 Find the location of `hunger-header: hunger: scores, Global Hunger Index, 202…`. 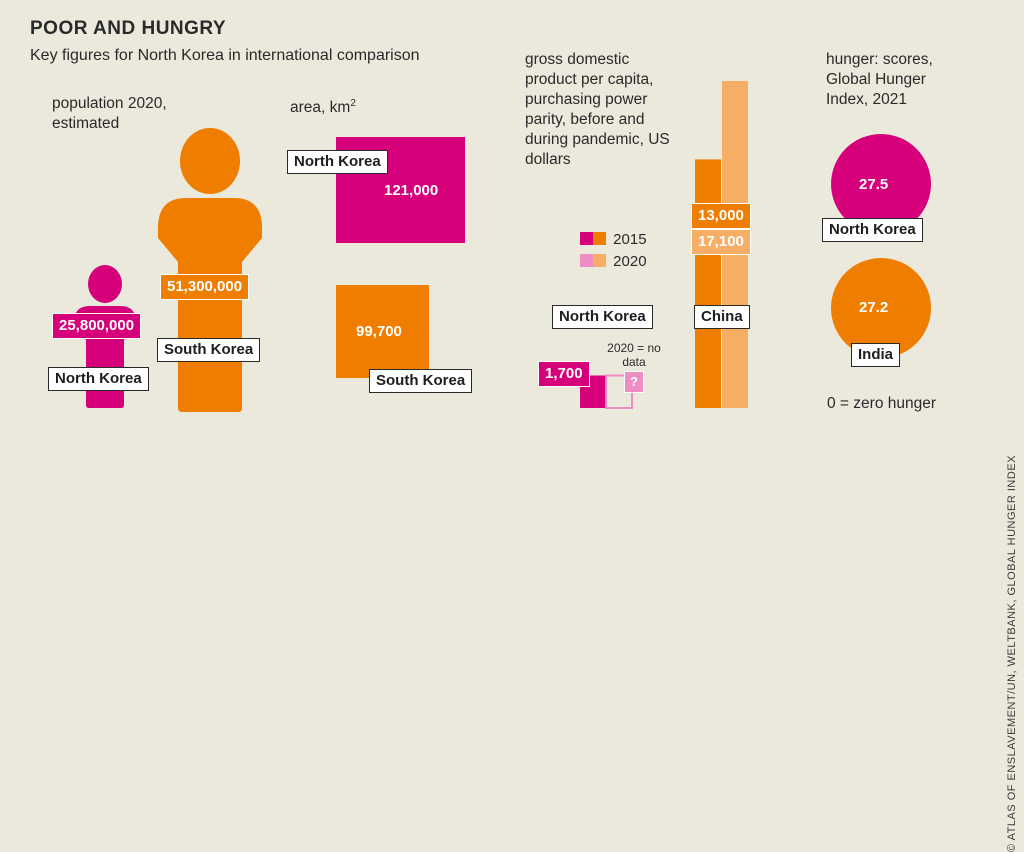

hunger-header: hunger: scores, Global Hunger Index, 202… is located at coordinates (879, 79).